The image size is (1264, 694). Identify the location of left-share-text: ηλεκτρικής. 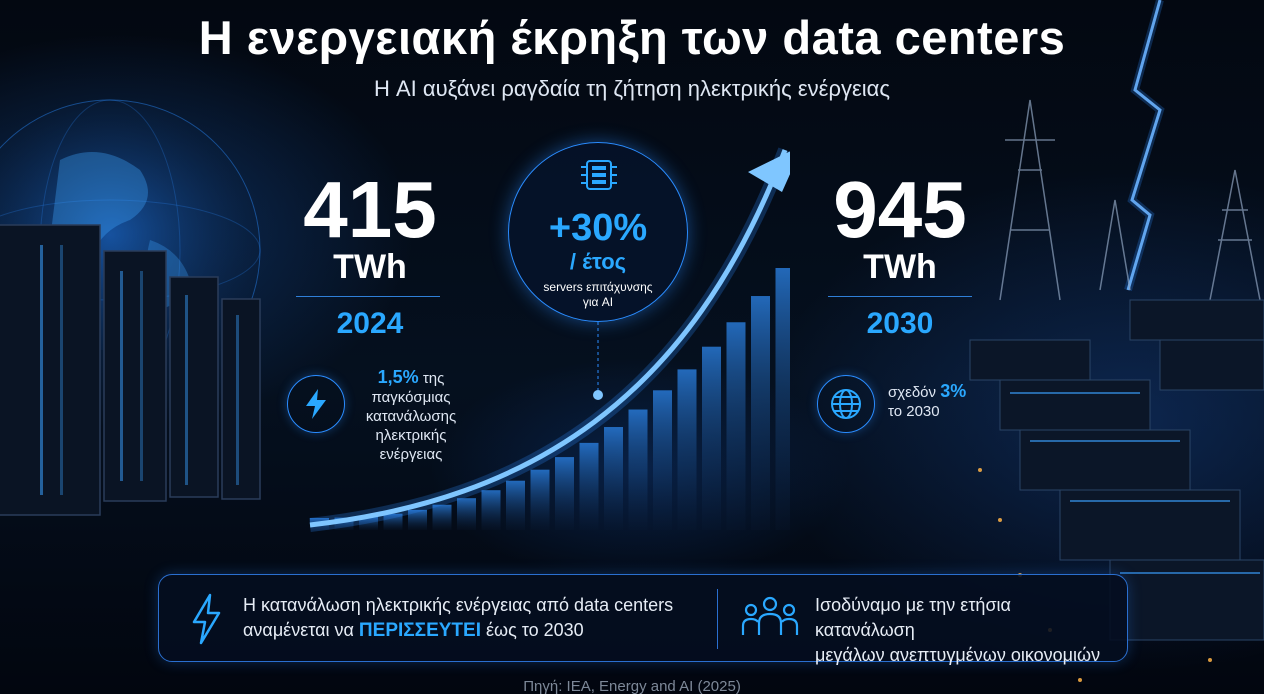
(411, 435).